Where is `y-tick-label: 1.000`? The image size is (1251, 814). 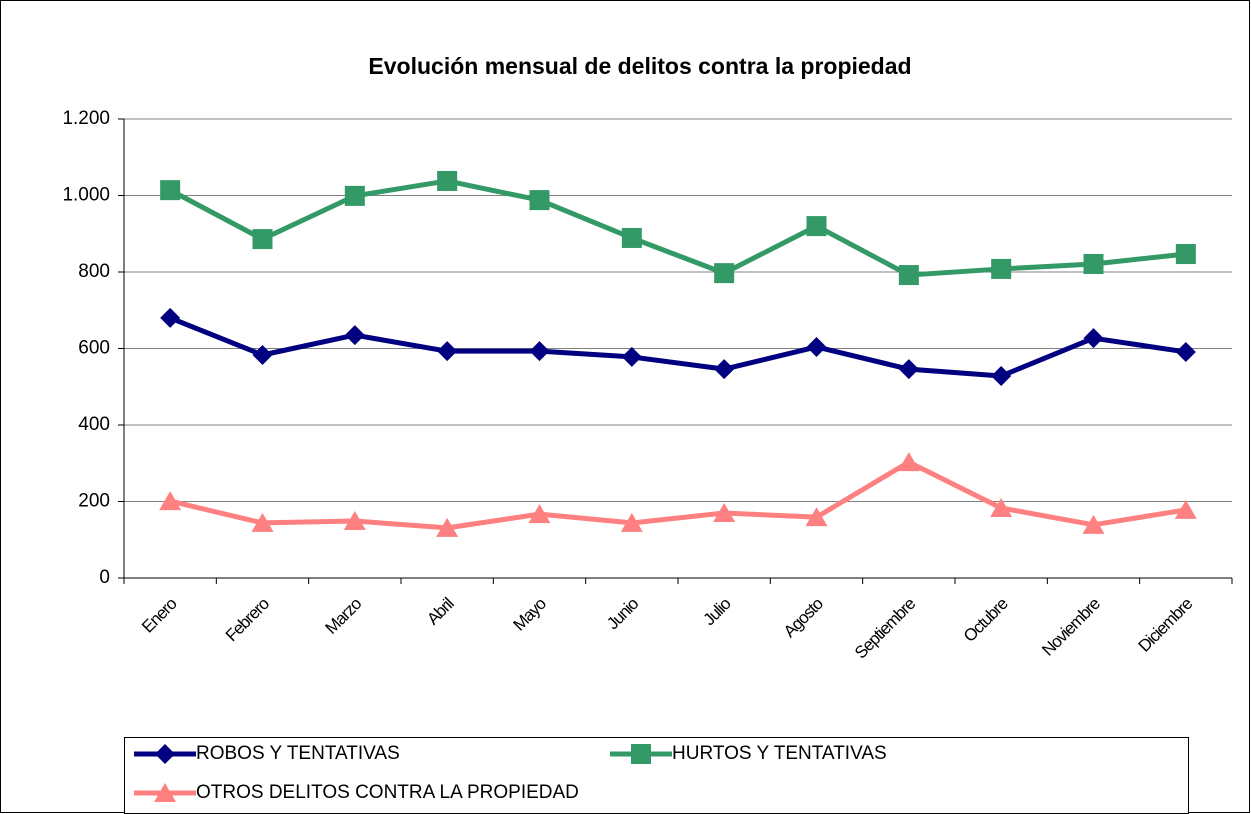
y-tick-label: 1.000 is located at coordinates (86, 195).